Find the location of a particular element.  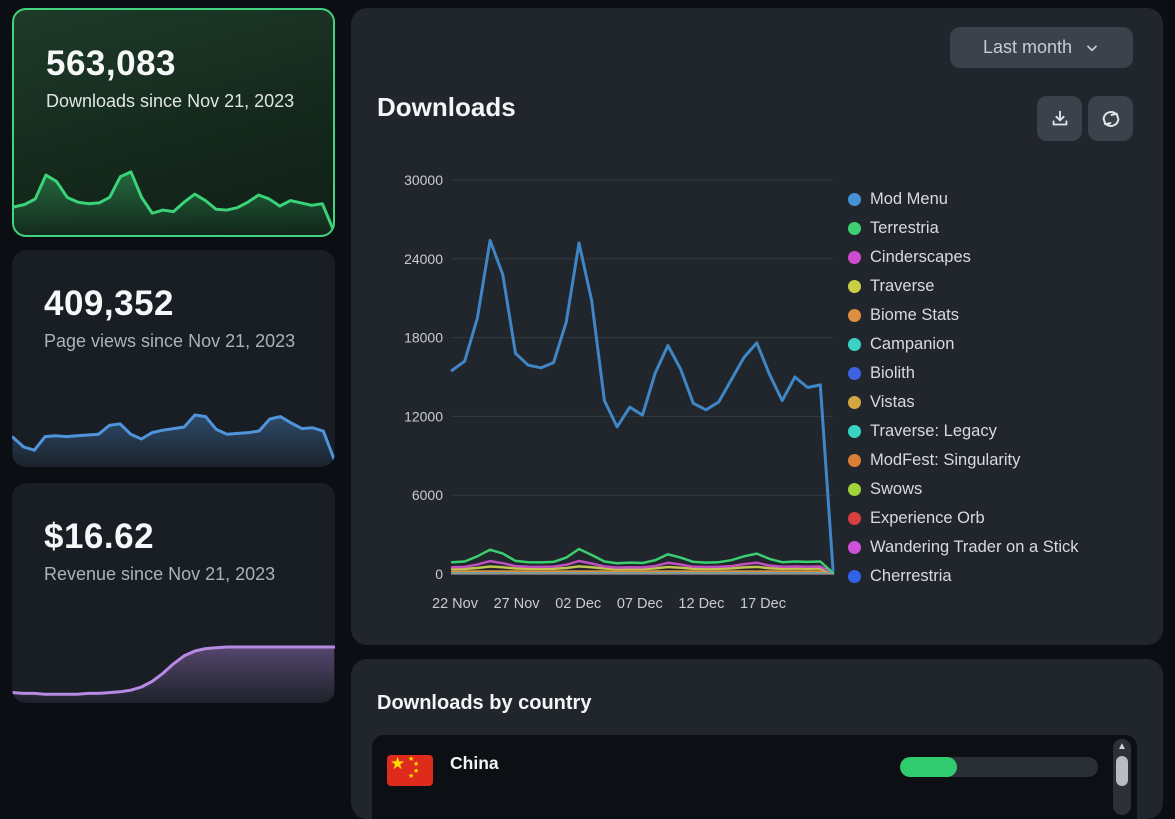

legend-item-3: Traverse is located at coordinates (963, 286).